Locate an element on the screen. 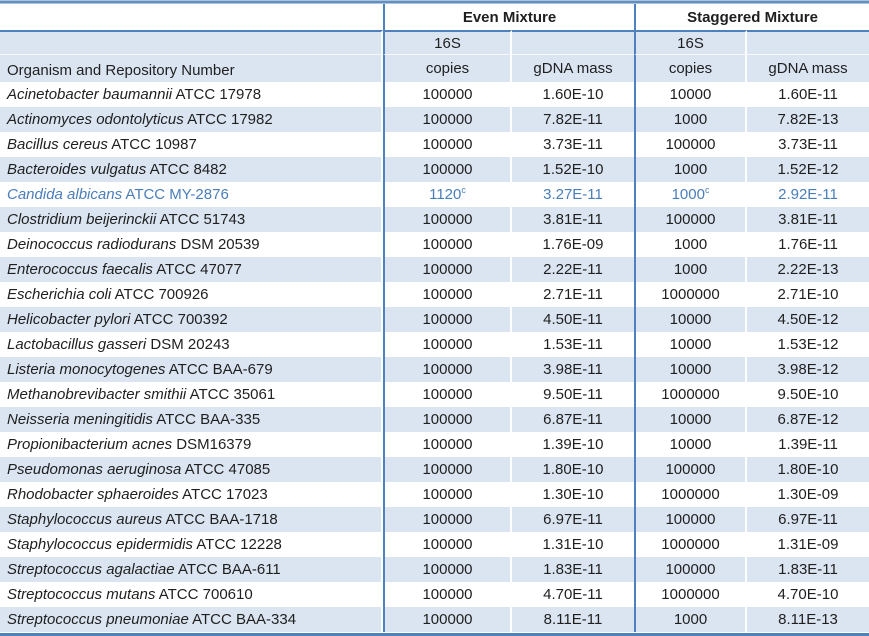 The image size is (869, 636). even-gdna-cell-value: 3.98E-11 is located at coordinates (573, 369).